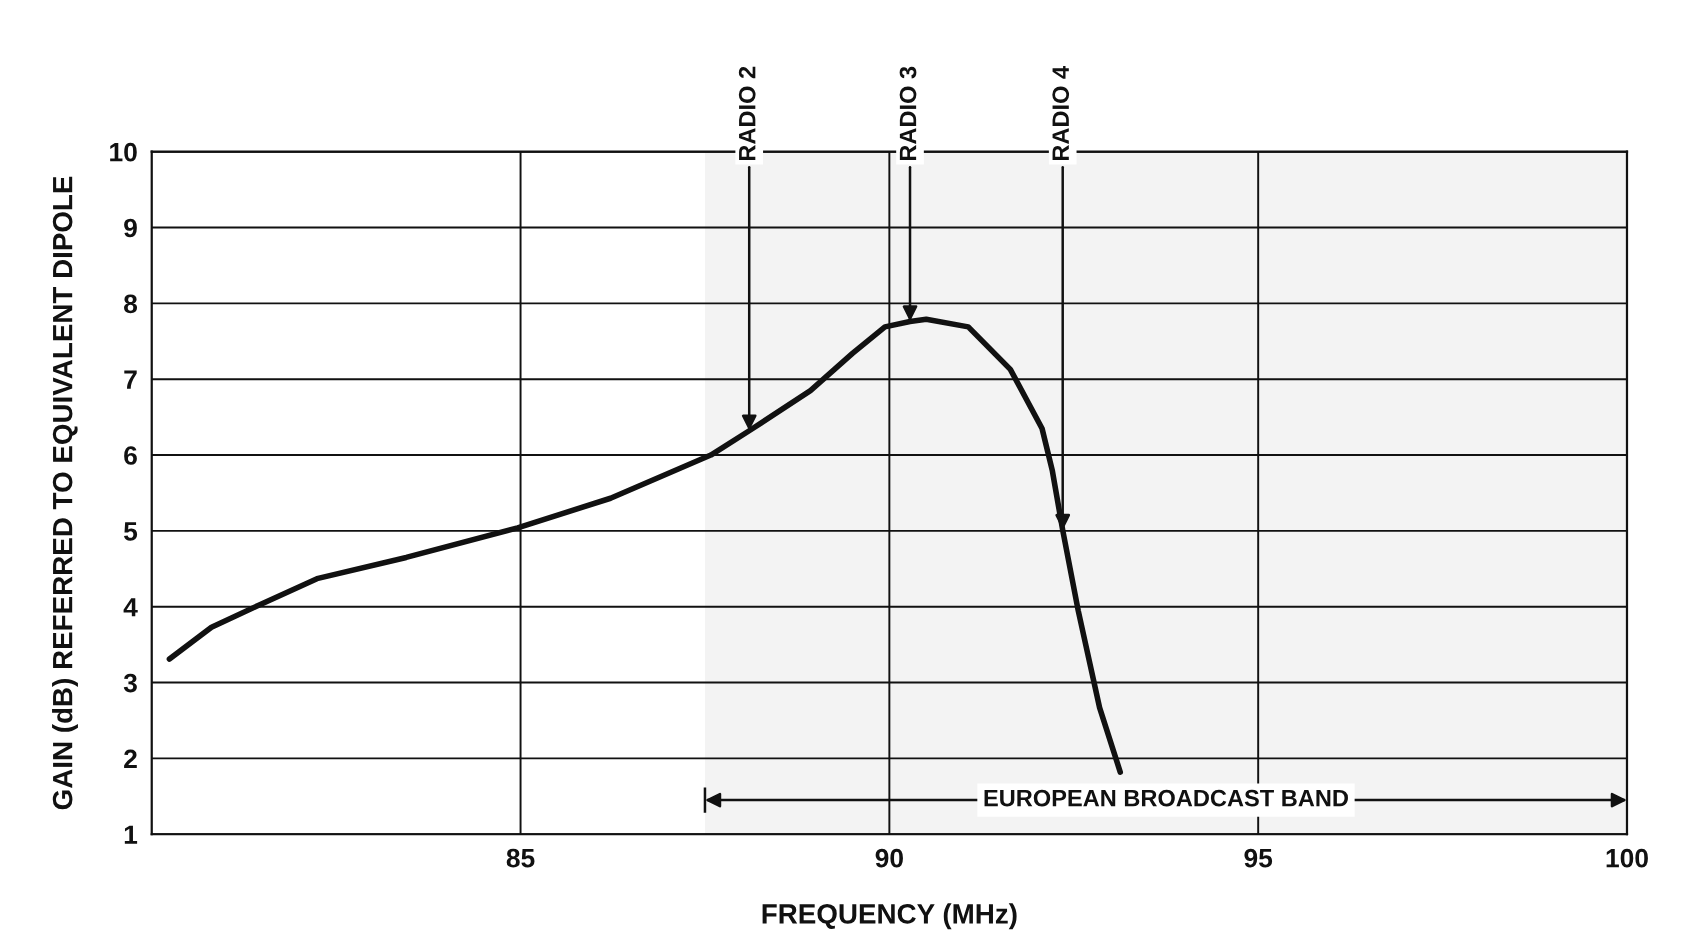 Image resolution: width=1686 pixels, height=948 pixels. I want to click on y-tick-label: 10, so click(123, 152).